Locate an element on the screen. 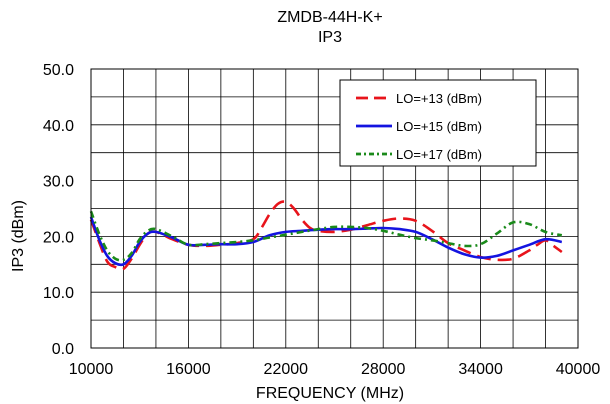 Image resolution: width=610 pixels, height=404 pixels. series-lines is located at coordinates (326, 235).